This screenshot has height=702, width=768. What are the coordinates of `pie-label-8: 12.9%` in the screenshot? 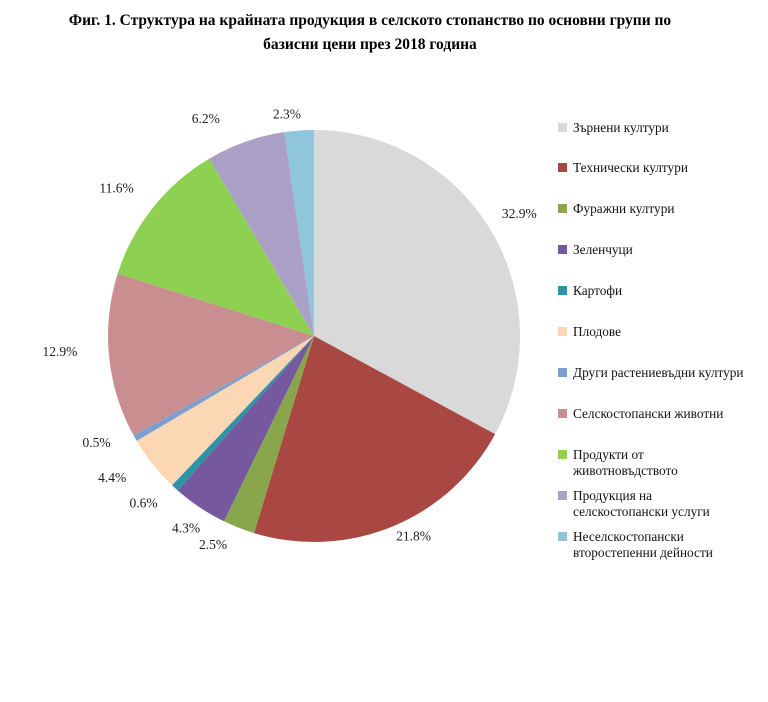 It's located at (59, 351).